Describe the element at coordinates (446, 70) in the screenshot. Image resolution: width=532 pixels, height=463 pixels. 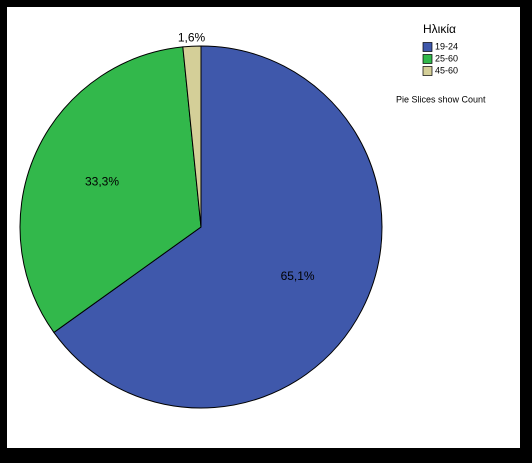
I see `legend-label: 45-60` at that location.